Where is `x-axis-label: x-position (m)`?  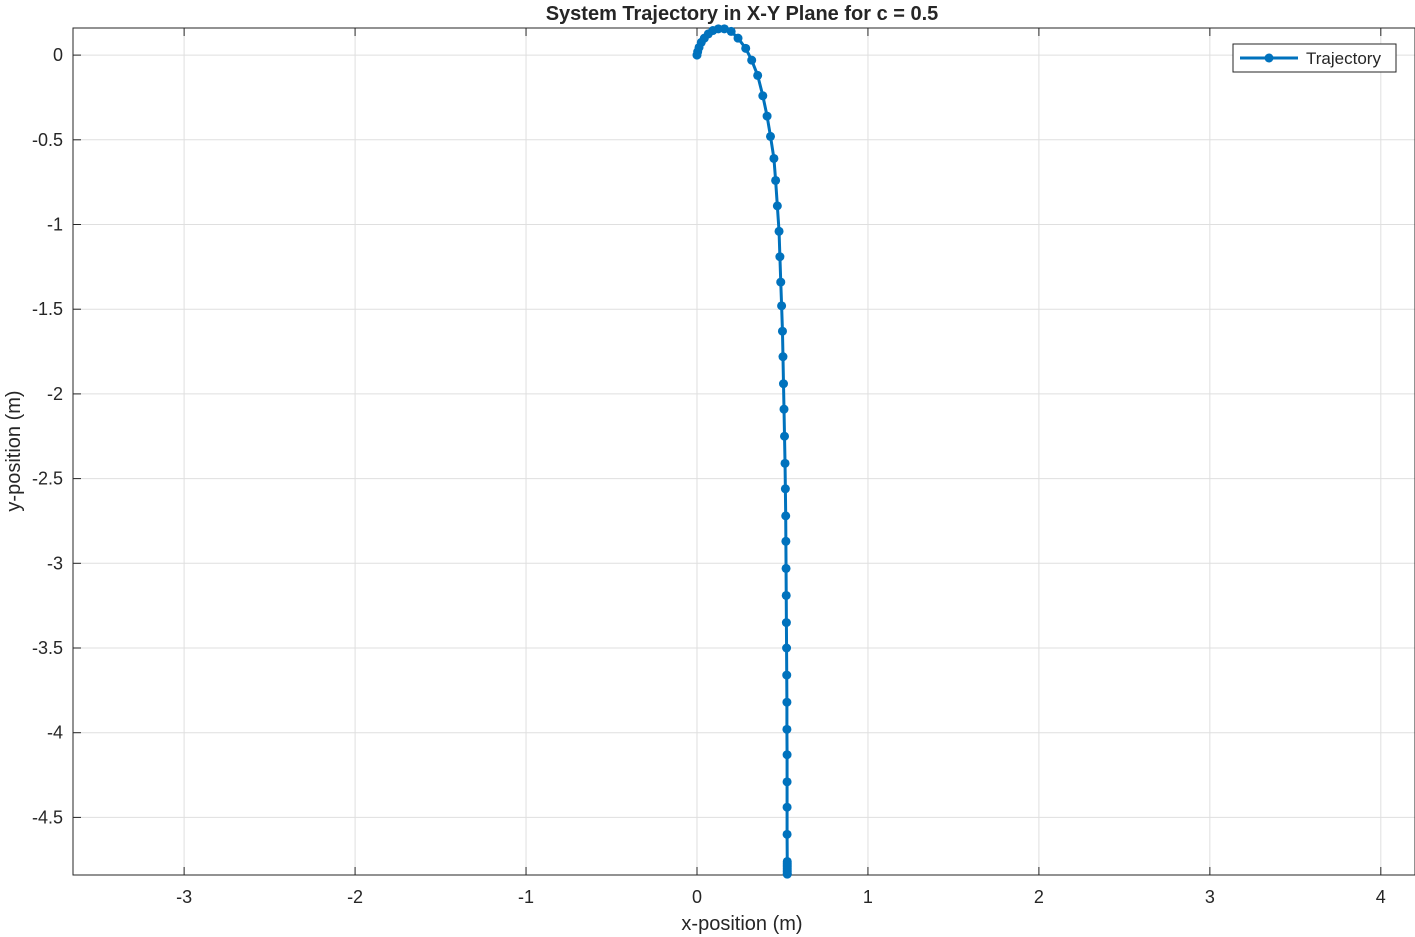 x-axis-label: x-position (m) is located at coordinates (741, 924).